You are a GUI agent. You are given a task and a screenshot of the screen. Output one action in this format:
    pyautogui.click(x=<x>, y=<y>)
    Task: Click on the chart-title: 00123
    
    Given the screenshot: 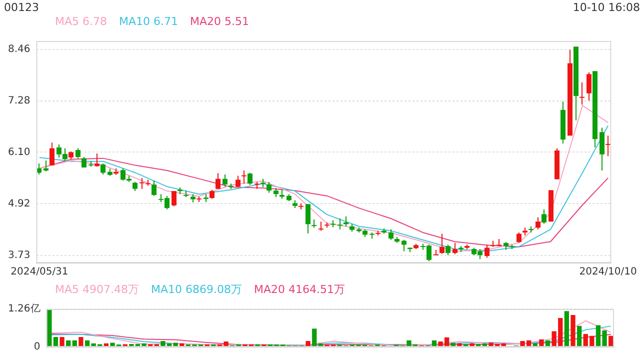 What is the action you would take?
    pyautogui.click(x=21, y=7)
    